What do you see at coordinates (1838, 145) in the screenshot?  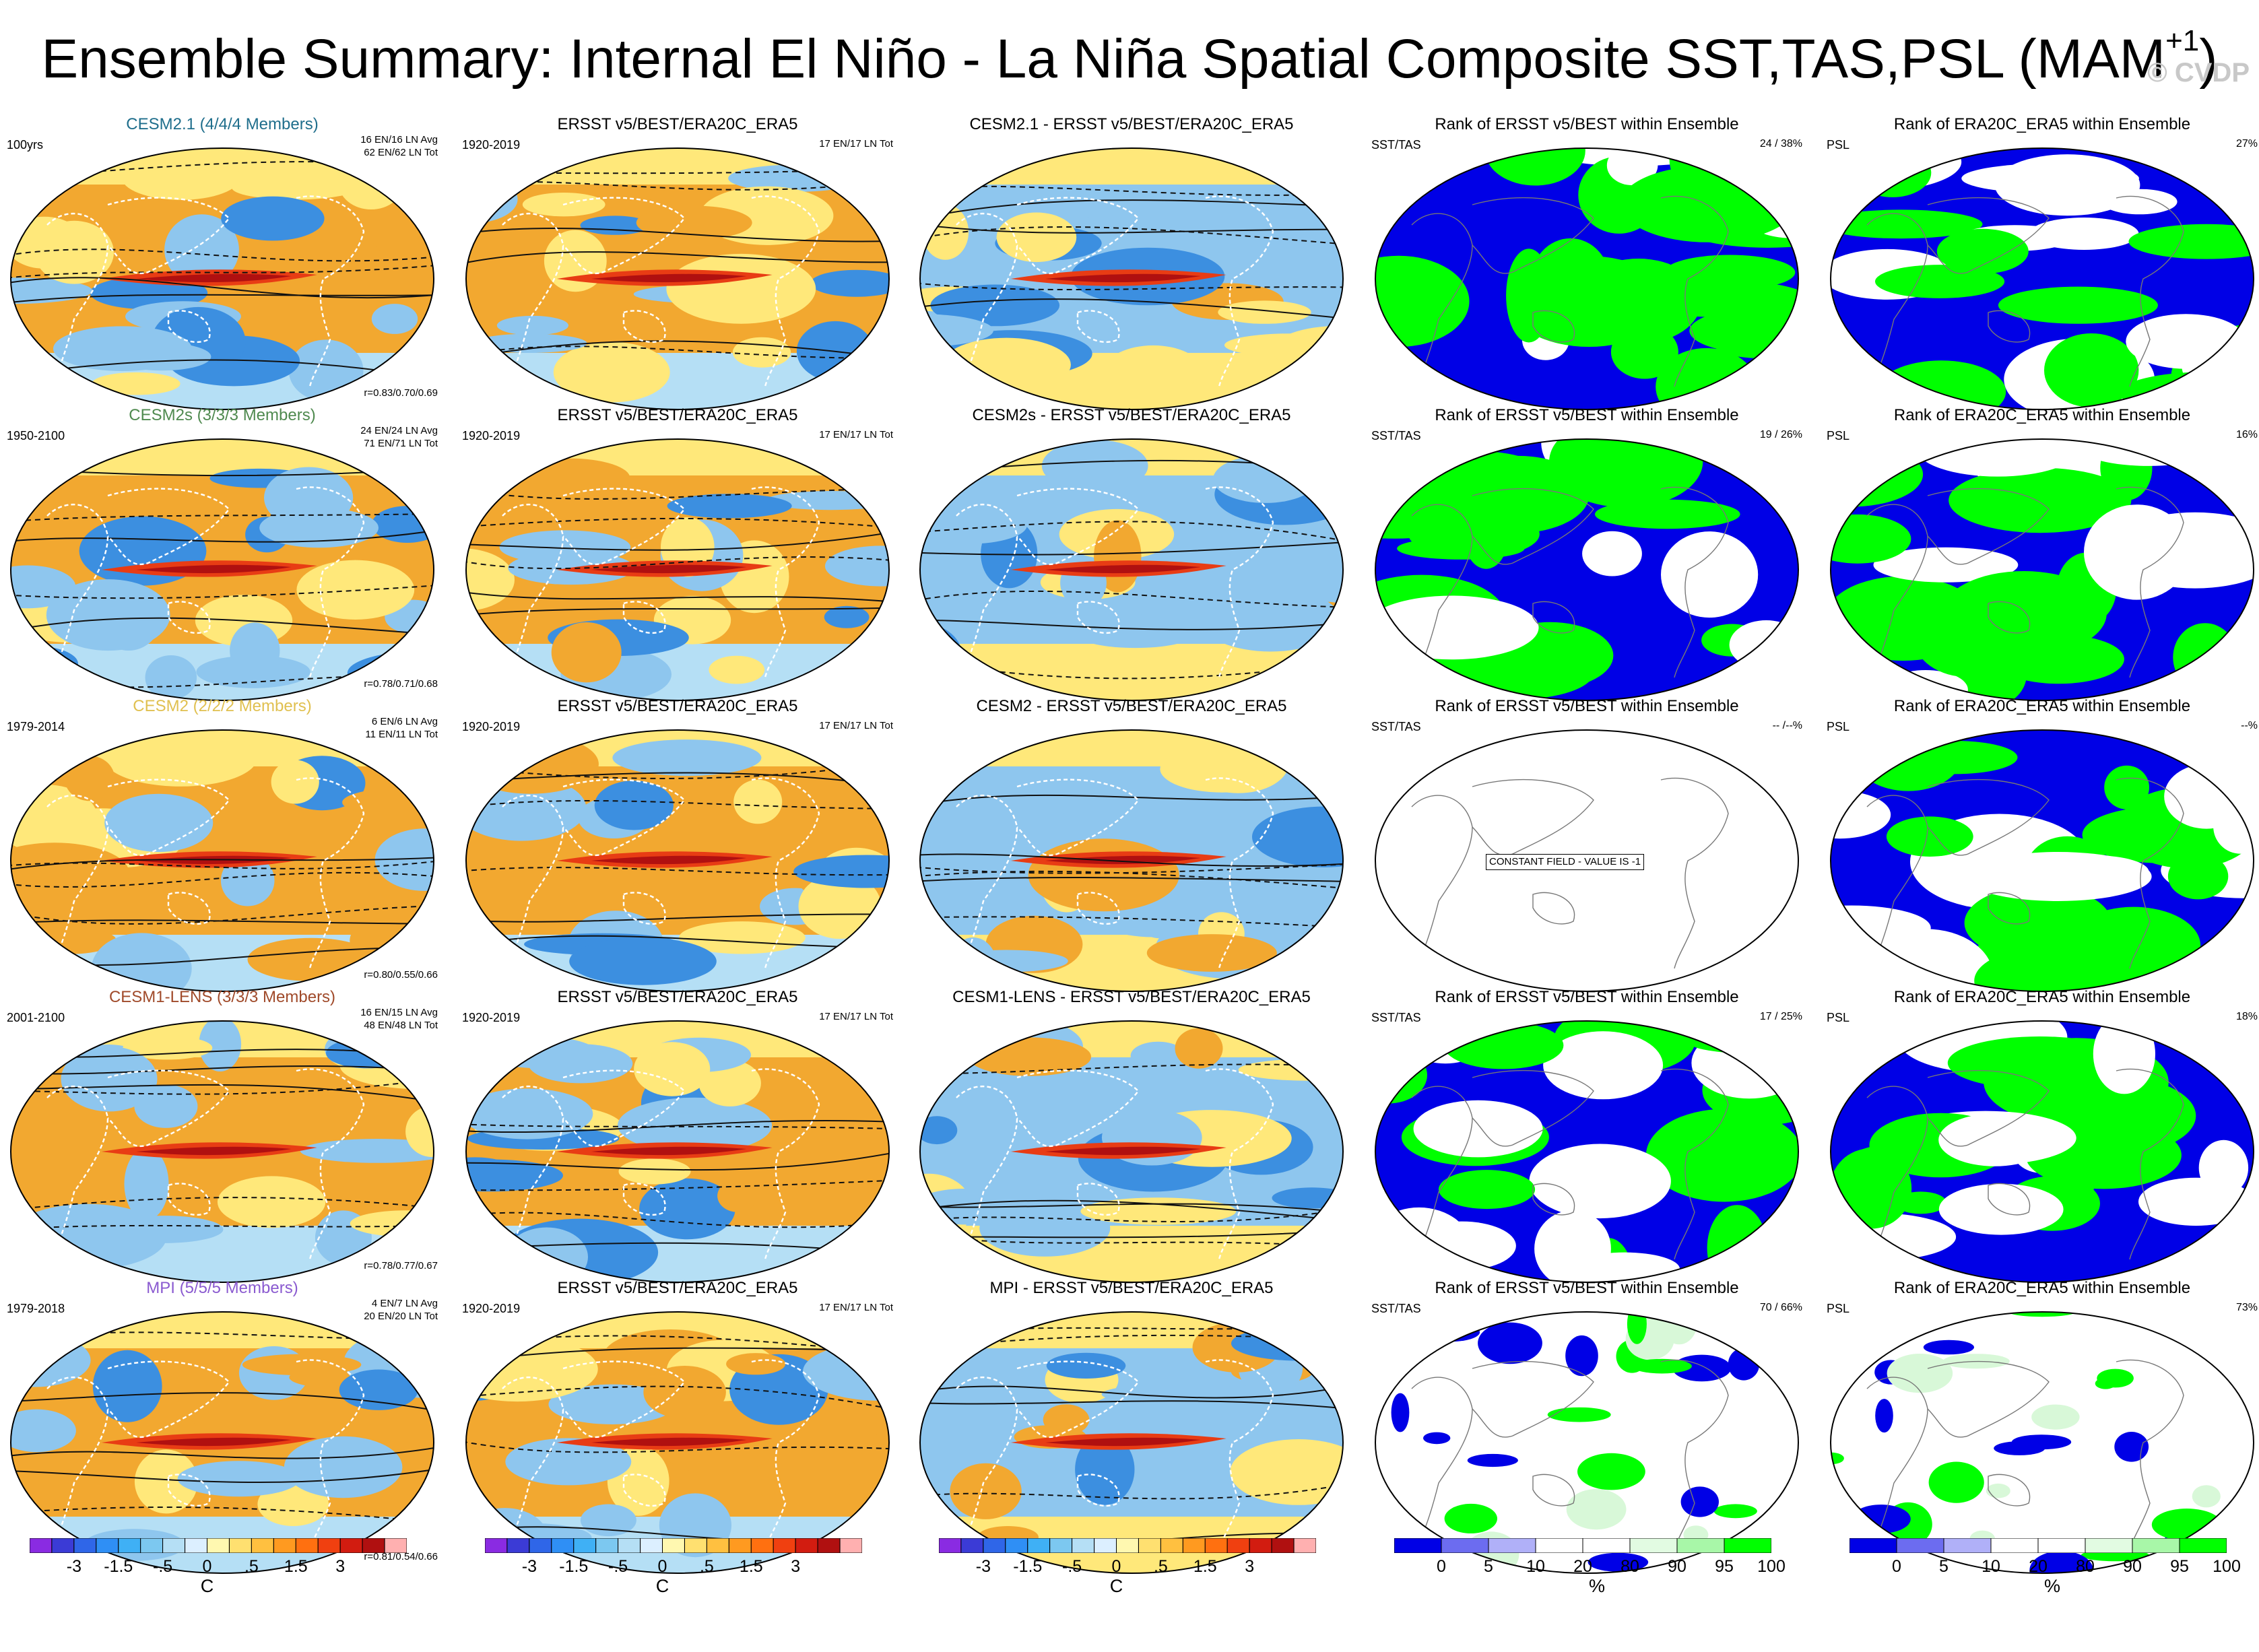 I see `rank-psl-tag: PSL` at bounding box center [1838, 145].